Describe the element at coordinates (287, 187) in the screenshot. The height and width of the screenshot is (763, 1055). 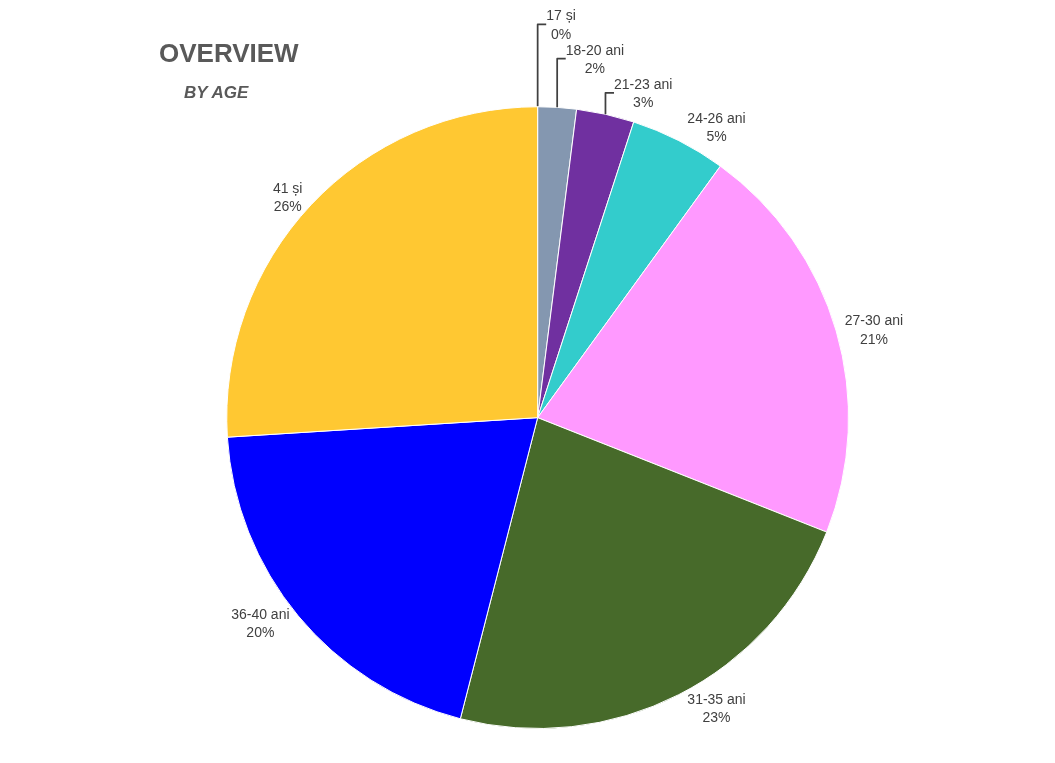
I see `slice-label: 41 și` at that location.